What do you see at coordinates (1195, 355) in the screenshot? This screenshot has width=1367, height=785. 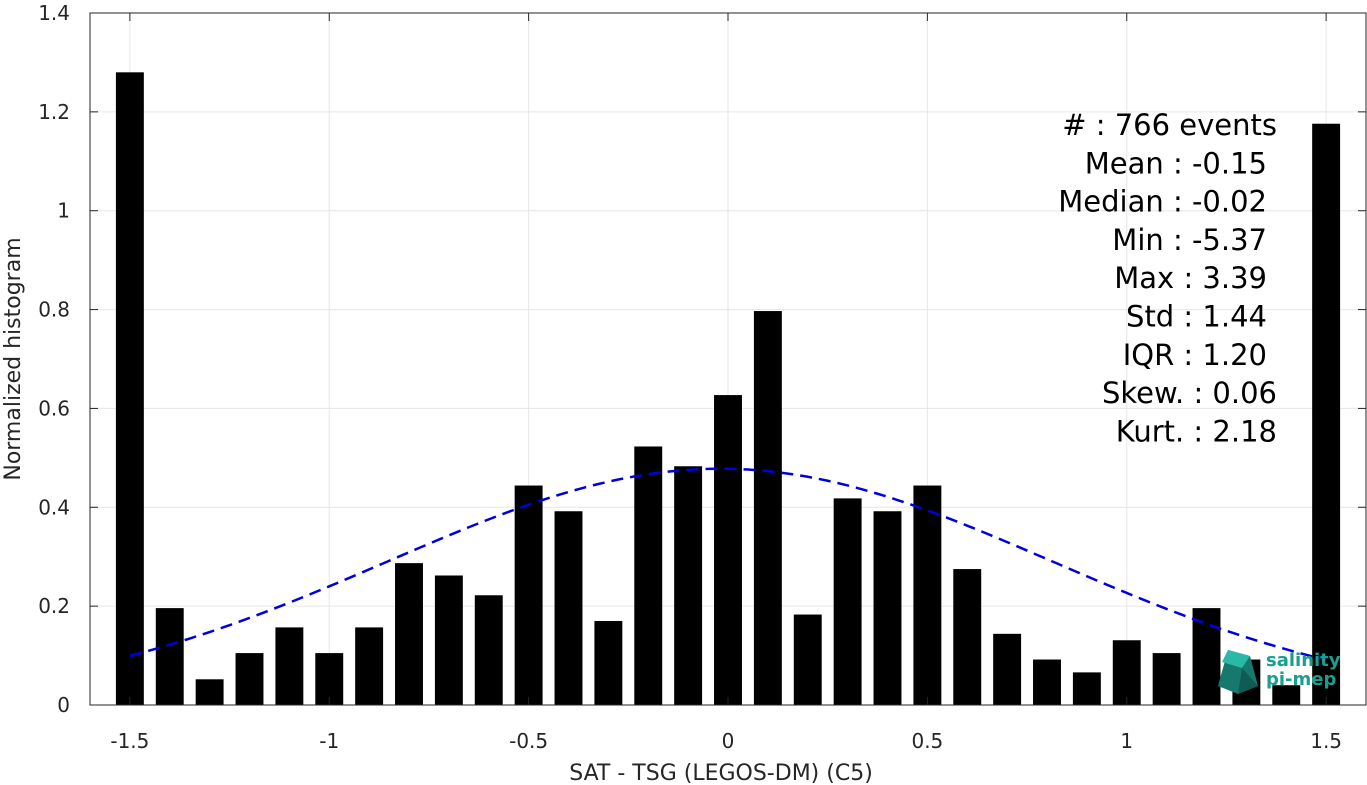 I see `stat-line: IQR : 1.20` at bounding box center [1195, 355].